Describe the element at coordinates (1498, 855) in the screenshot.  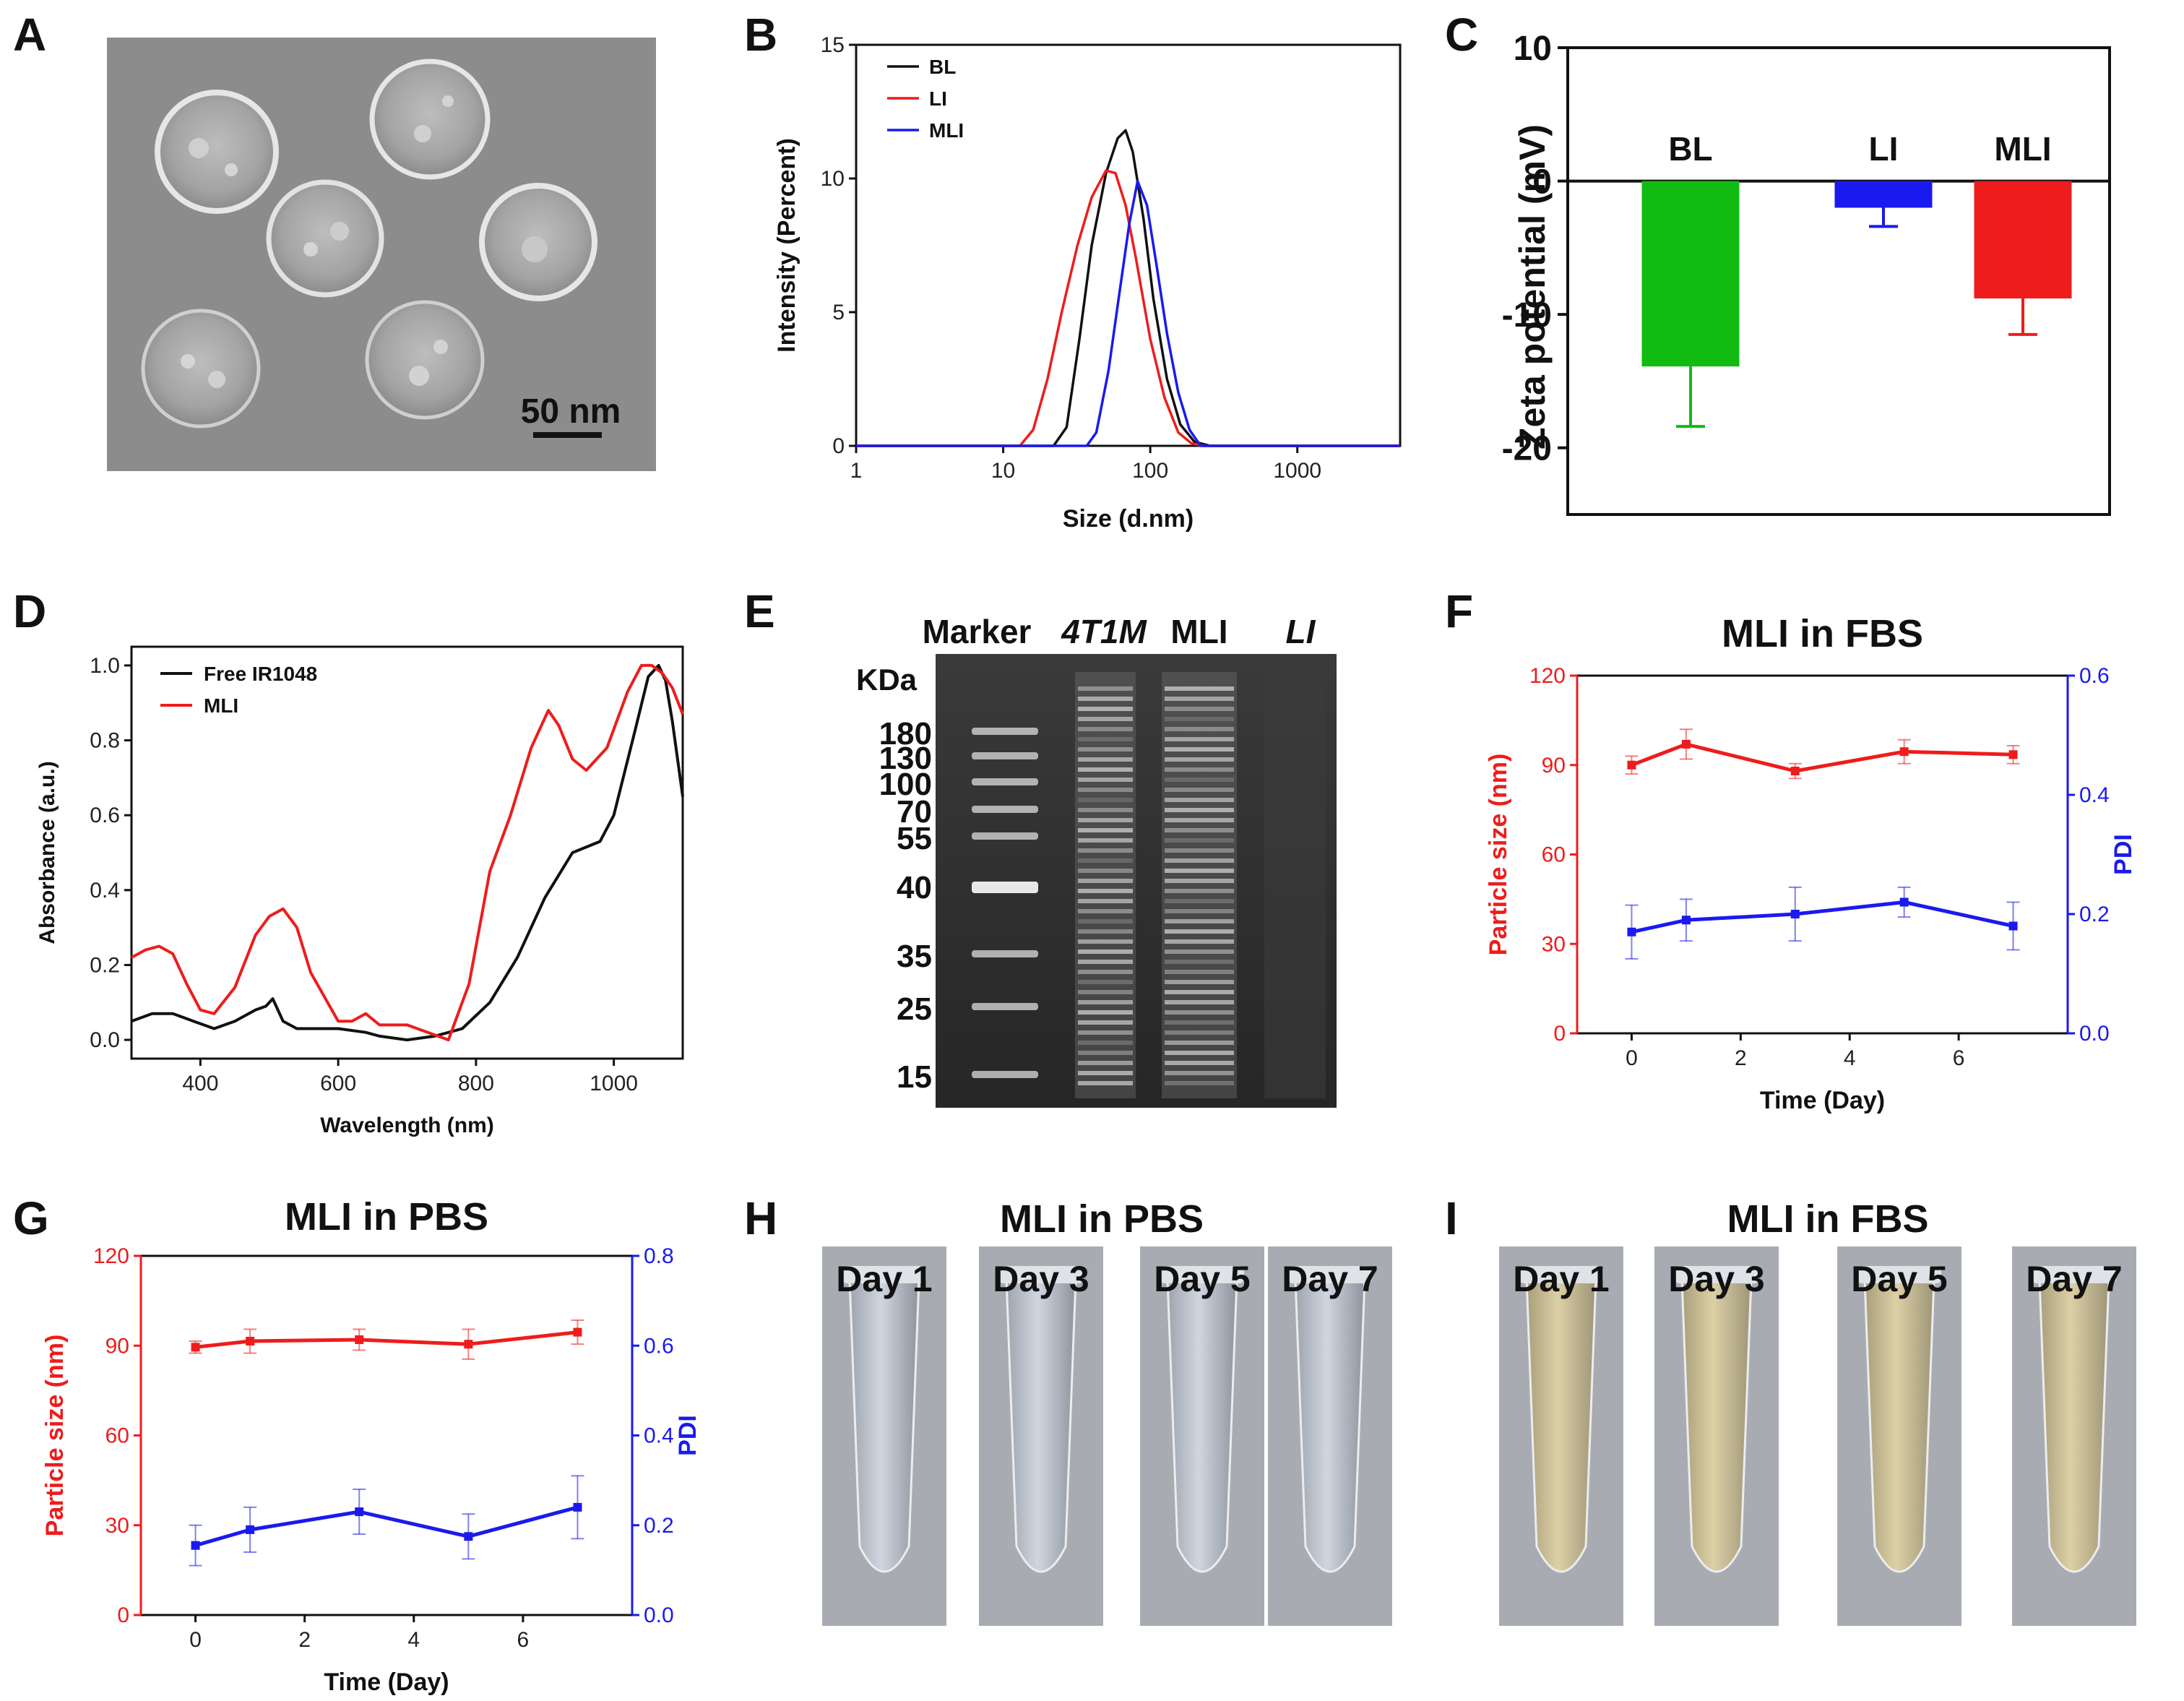
I see `y-axis-label: Particle size (nm)` at that location.